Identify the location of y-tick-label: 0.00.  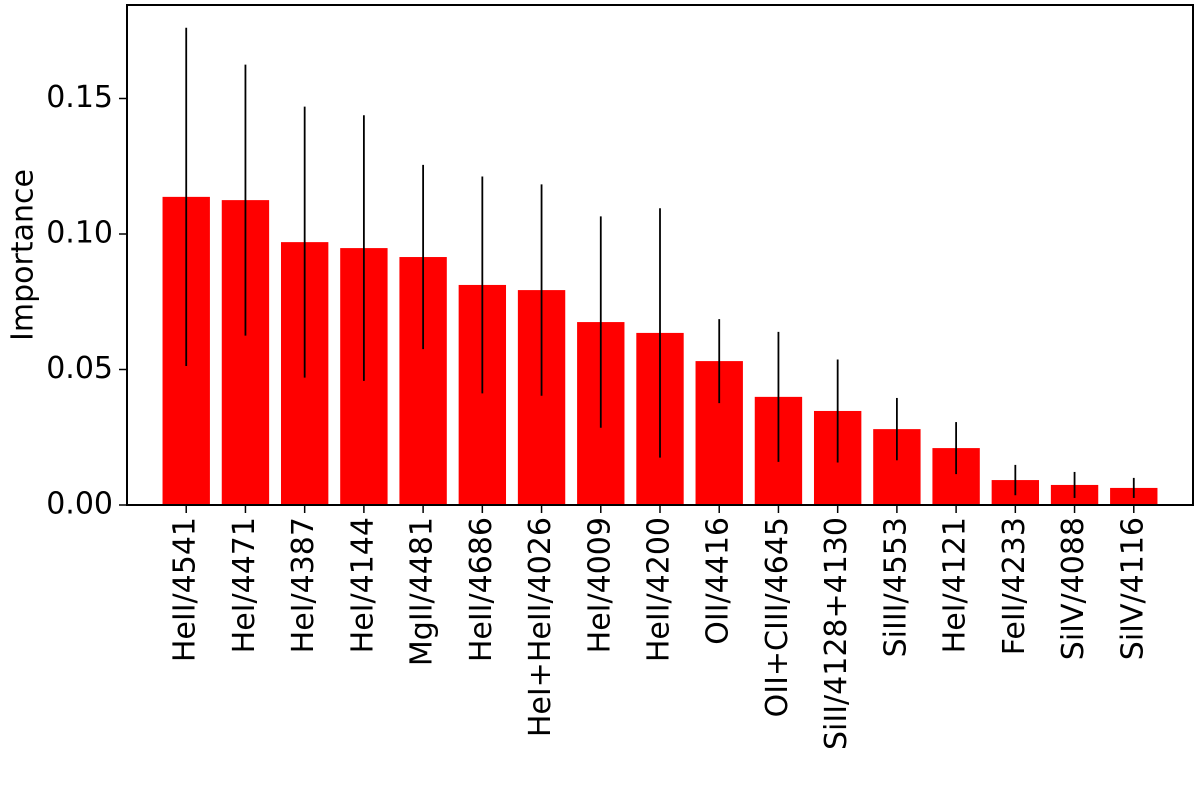
(79, 504).